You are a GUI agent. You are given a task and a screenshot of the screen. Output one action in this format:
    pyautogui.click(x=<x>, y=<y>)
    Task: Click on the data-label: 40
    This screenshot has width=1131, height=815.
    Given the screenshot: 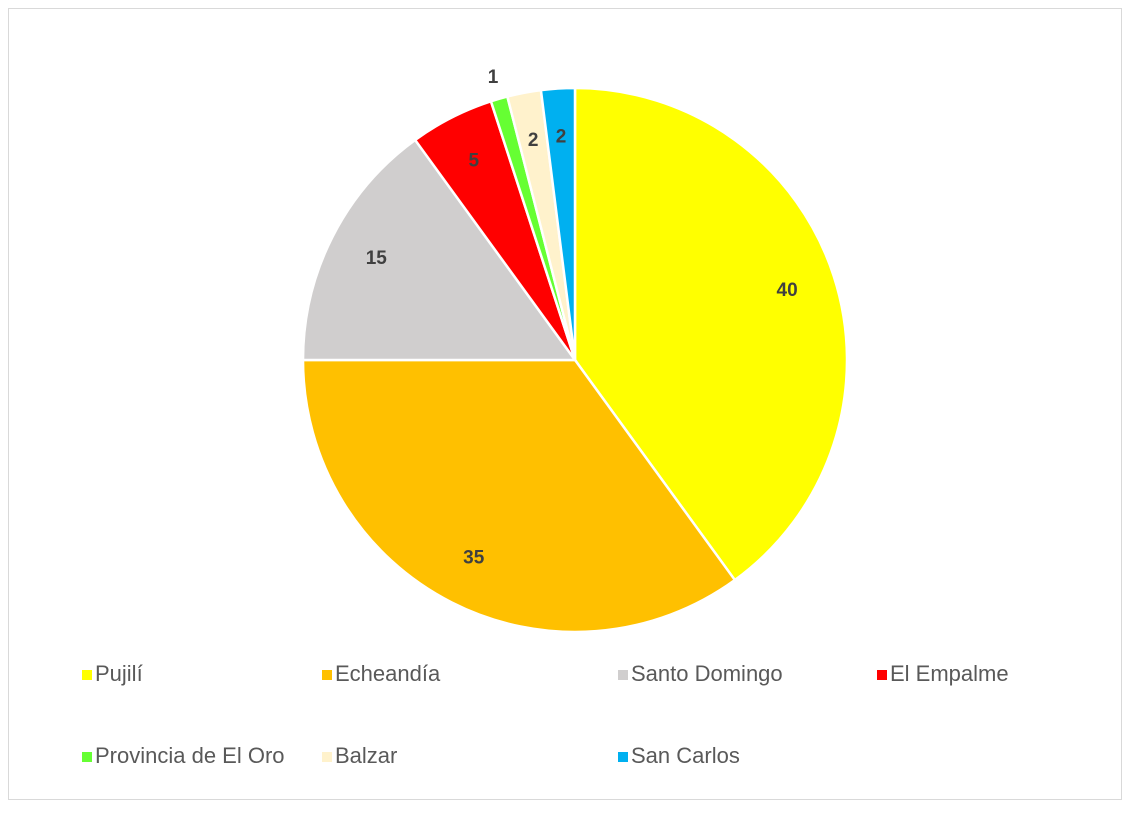 What is the action you would take?
    pyautogui.click(x=787, y=290)
    